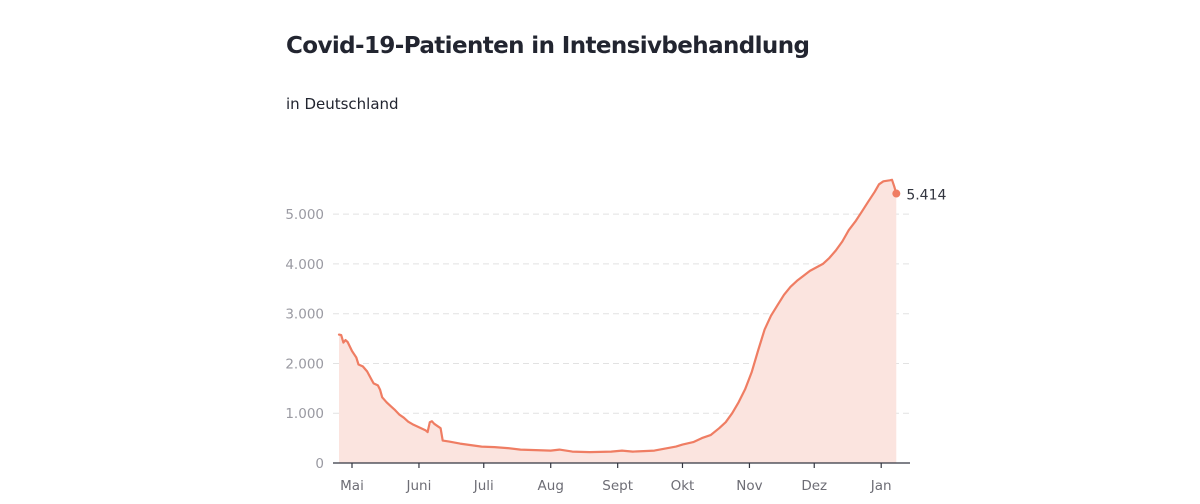  What do you see at coordinates (304, 265) in the screenshot?
I see `y-tick-label: 4.000` at bounding box center [304, 265].